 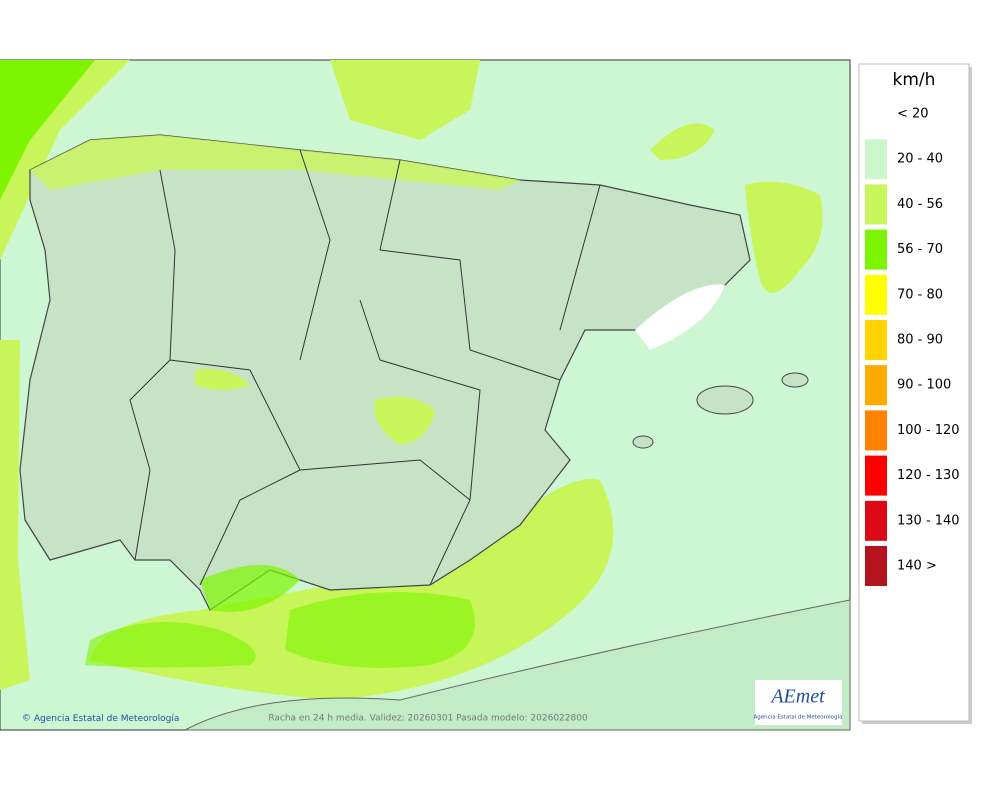 What do you see at coordinates (924, 385) in the screenshot?
I see `legend-label: 90 - 100` at bounding box center [924, 385].